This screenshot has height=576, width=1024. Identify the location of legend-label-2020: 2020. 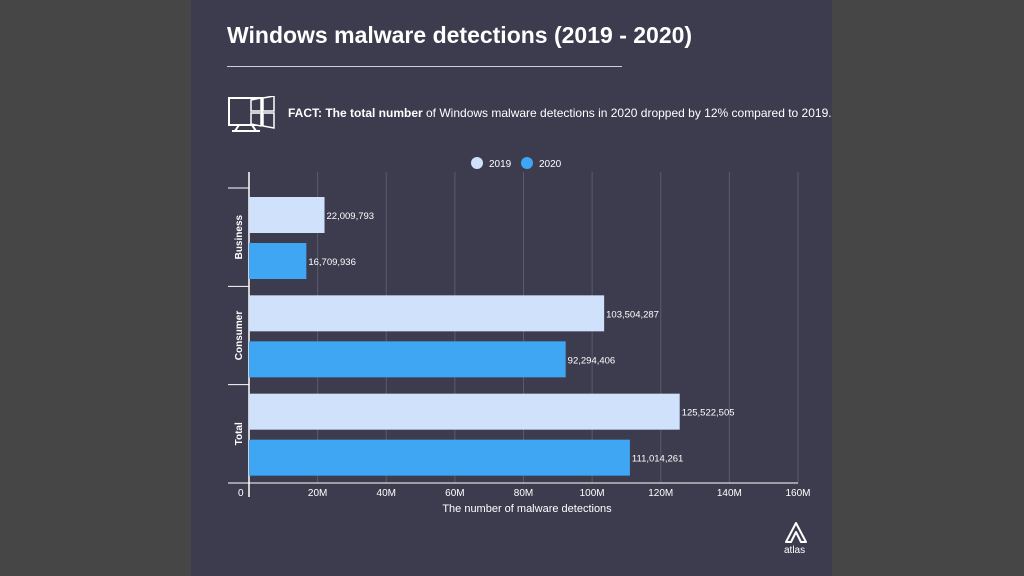
(550, 164).